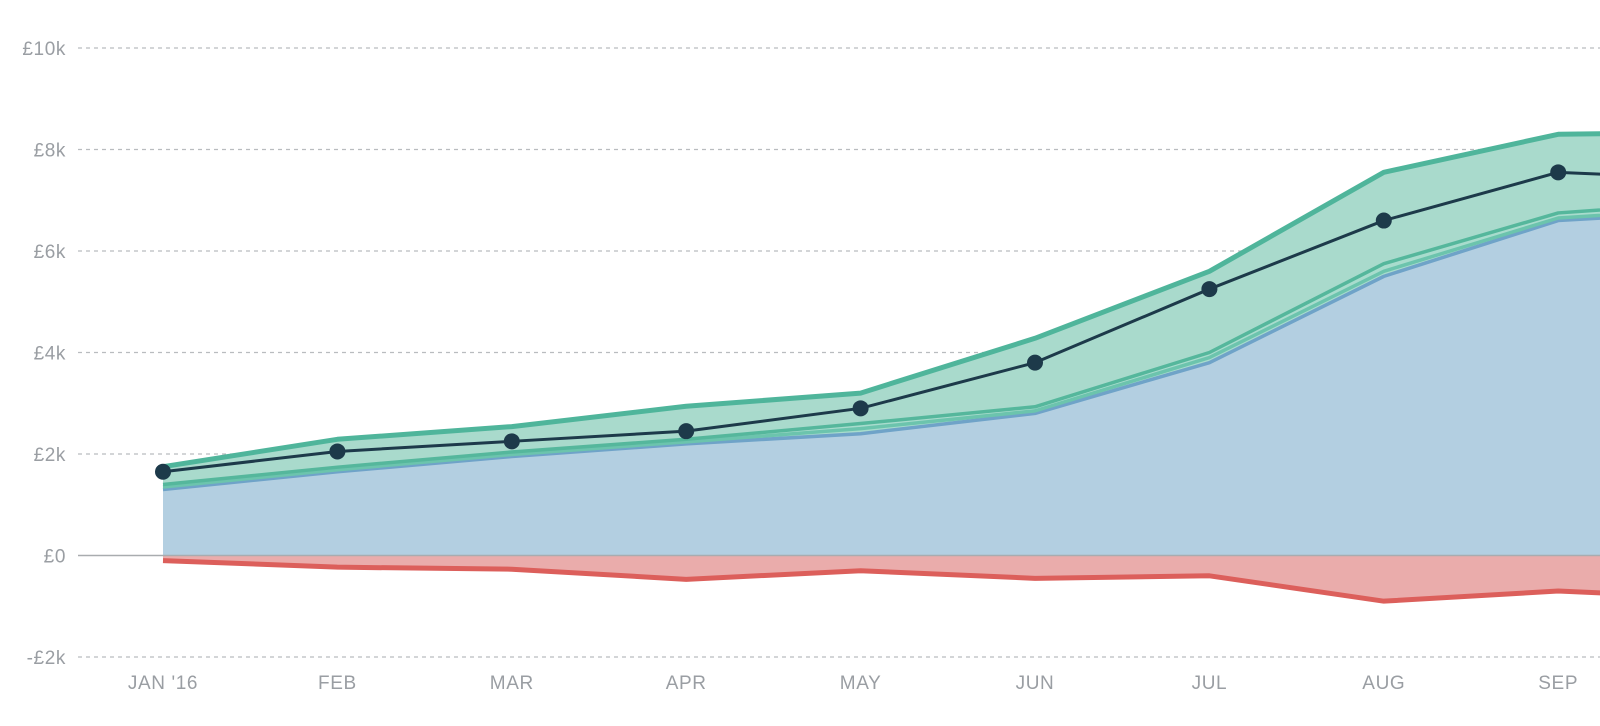 The image size is (1600, 726). I want to click on y-tick-label: £0, so click(55, 557).